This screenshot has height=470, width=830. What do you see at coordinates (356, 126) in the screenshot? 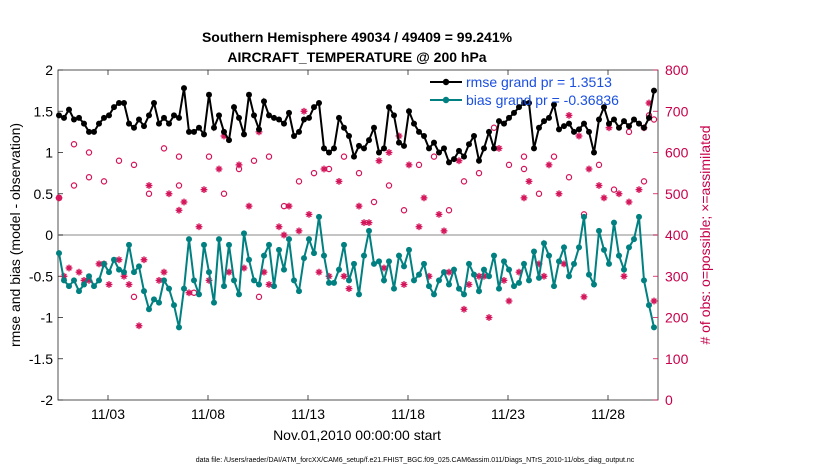
I see `rmse-series-line` at bounding box center [356, 126].